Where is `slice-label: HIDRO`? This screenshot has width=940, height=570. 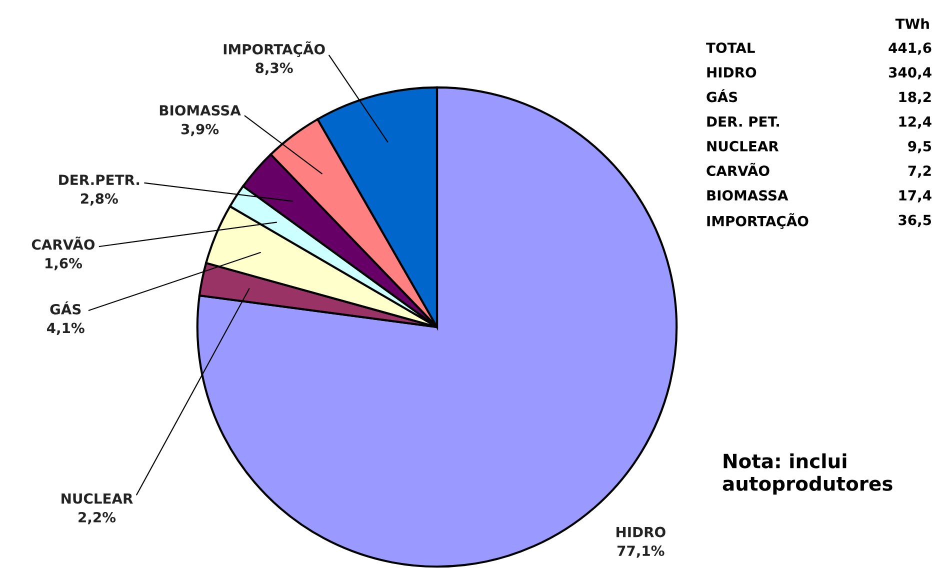 slice-label: HIDRO is located at coordinates (641, 532).